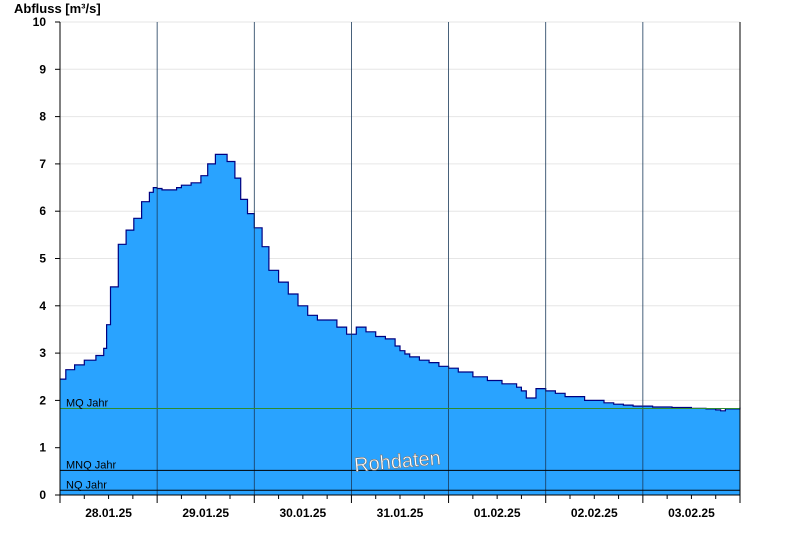 The width and height of the screenshot is (800, 550). What do you see at coordinates (40, 22) in the screenshot?
I see `y-tick-label: 10` at bounding box center [40, 22].